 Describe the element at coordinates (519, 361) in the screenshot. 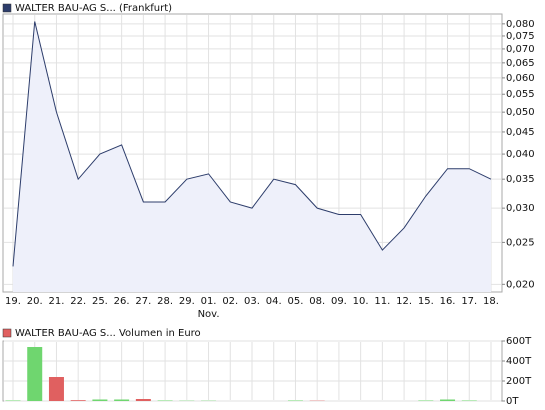

I see `y-tick-label: 400T` at that location.